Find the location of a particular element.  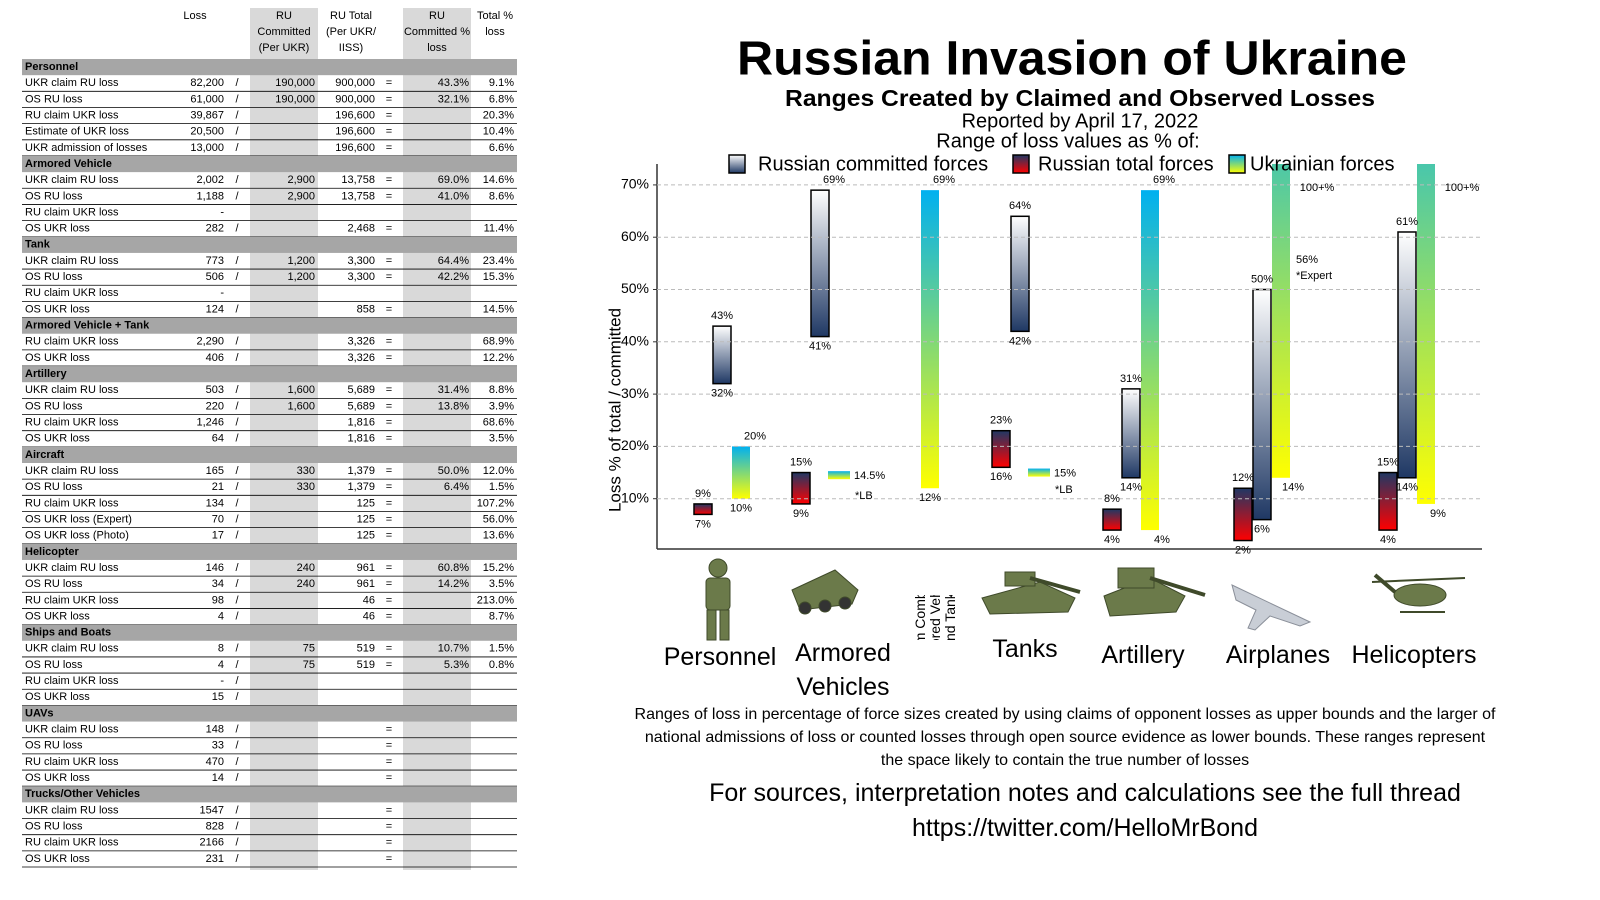

url-box: https://twitter.com/HelloMrBond is located at coordinates (1085, 828).